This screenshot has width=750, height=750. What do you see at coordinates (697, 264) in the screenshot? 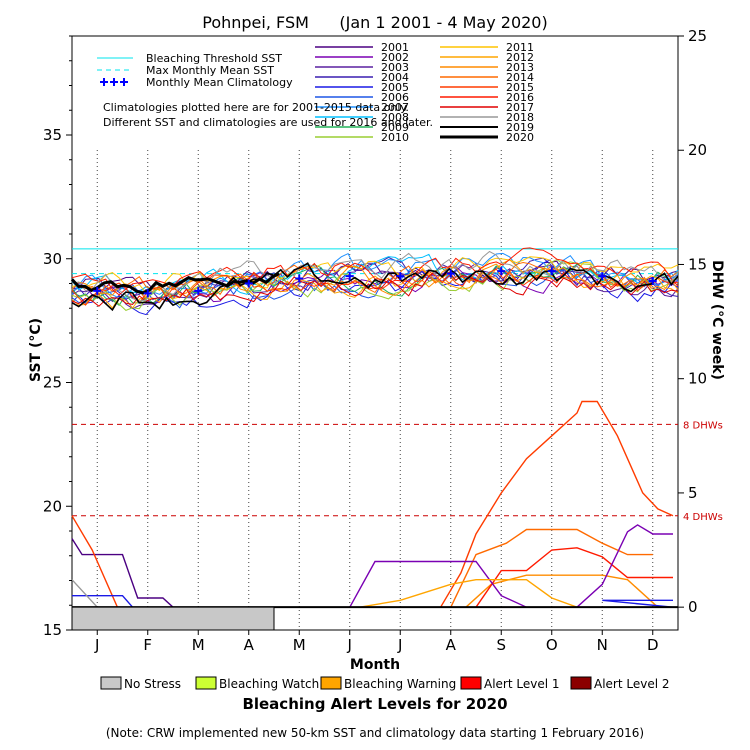
I see `dhw-tick-label: 15` at bounding box center [697, 264].